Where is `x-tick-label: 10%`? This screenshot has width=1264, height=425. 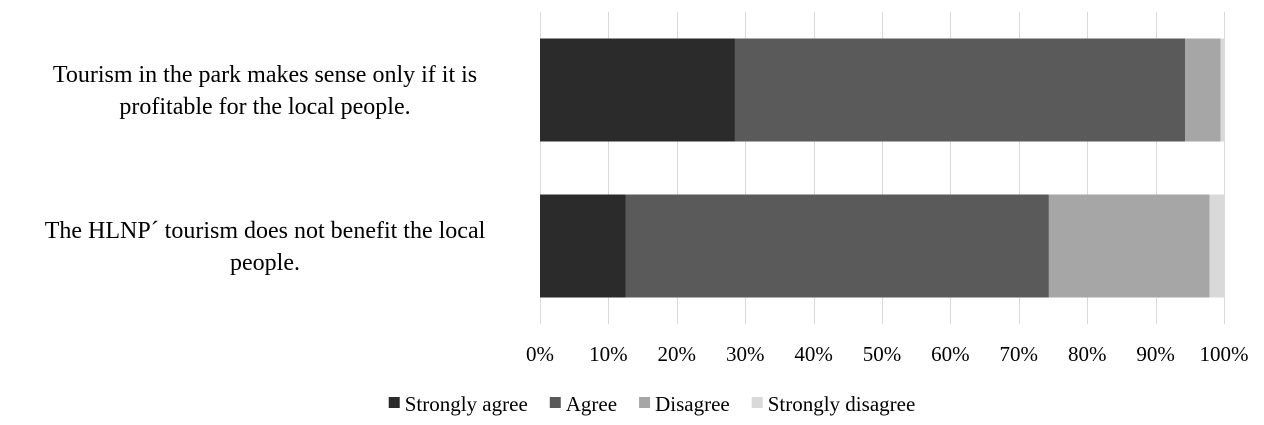
x-tick-label: 10% is located at coordinates (608, 354).